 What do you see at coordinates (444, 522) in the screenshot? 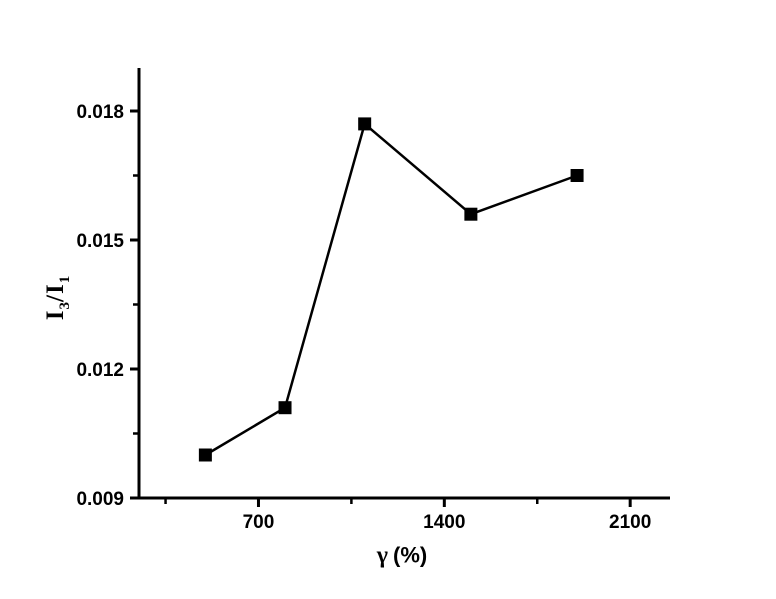
I see `x-axis-tick-label: 1400` at bounding box center [444, 522].